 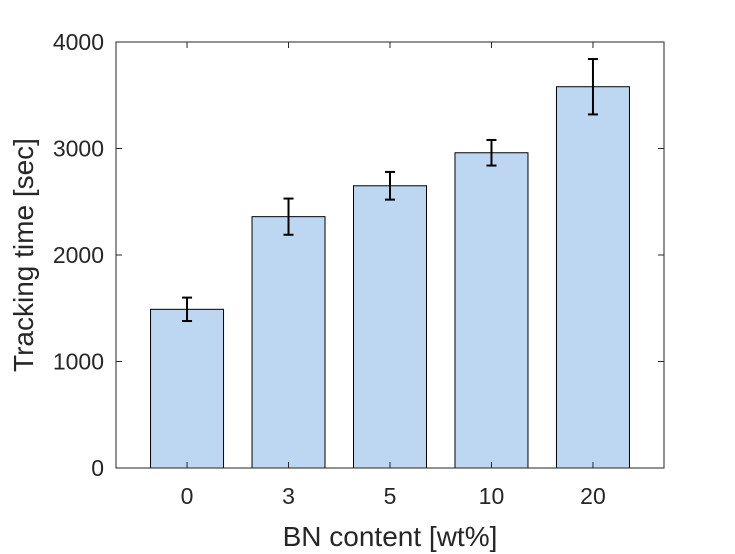 What do you see at coordinates (23, 255) in the screenshot?
I see `y-axis-label: Tracking time [sec]` at bounding box center [23, 255].